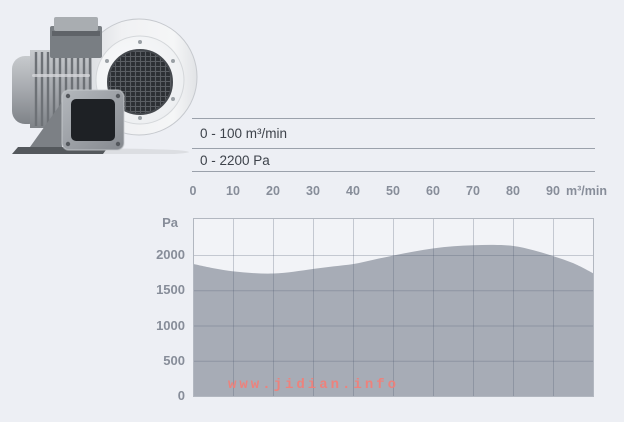 The height and width of the screenshot is (422, 624). I want to click on x-tick-label: 20, so click(273, 191).